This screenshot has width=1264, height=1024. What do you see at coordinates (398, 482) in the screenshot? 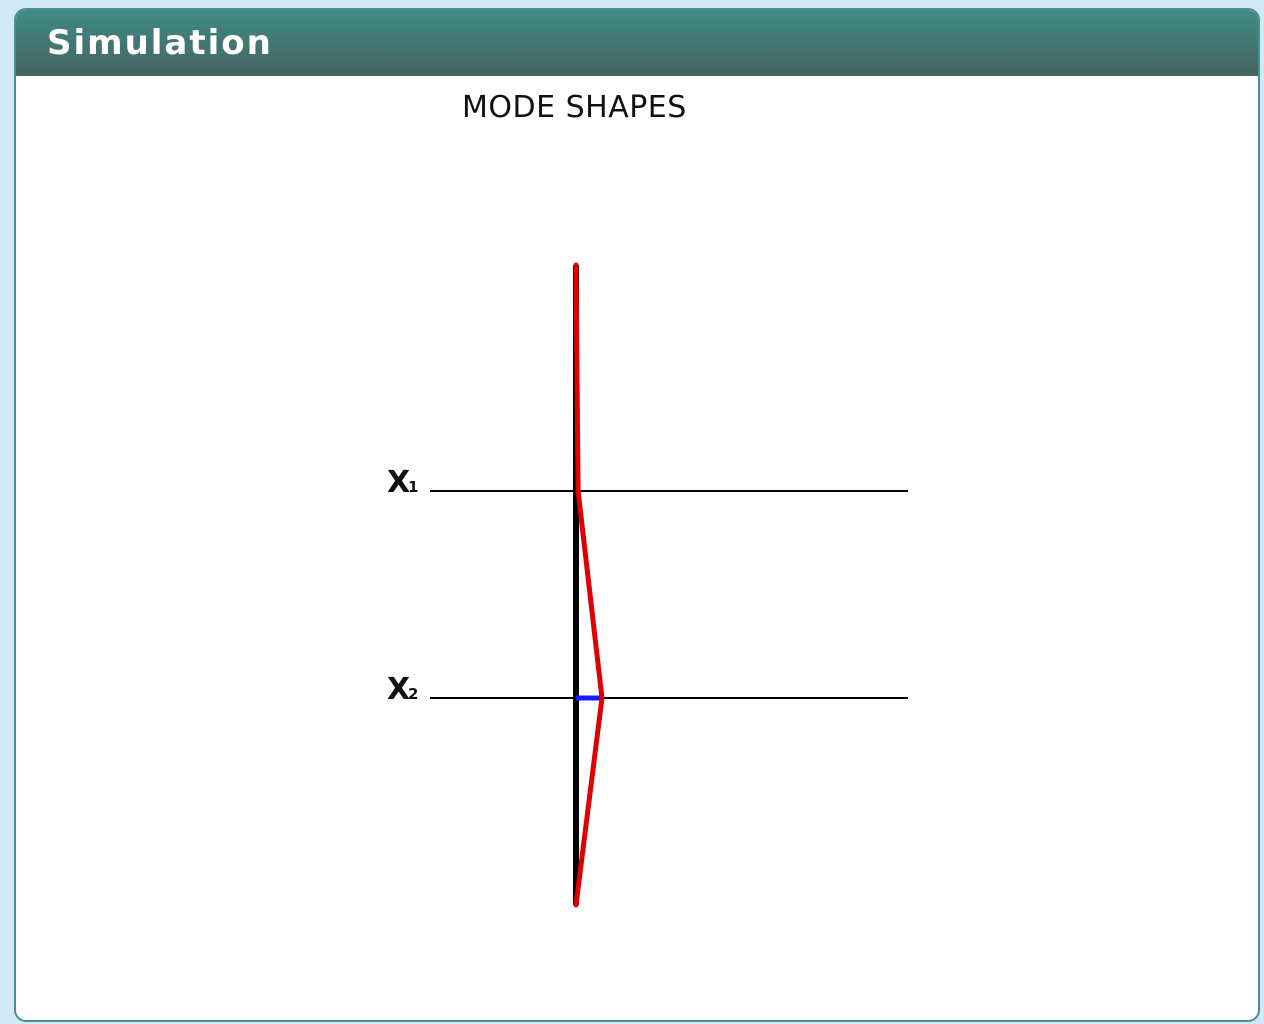
I see `level-label-x1-main: X` at bounding box center [398, 482].